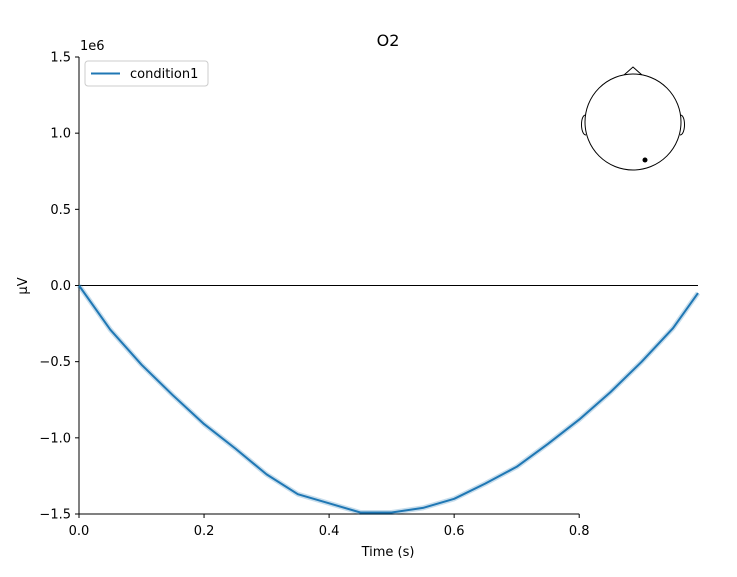 This screenshot has width=737, height=577. Describe the element at coordinates (60, 210) in the screenshot. I see `y-tick-label: 0.5` at that location.